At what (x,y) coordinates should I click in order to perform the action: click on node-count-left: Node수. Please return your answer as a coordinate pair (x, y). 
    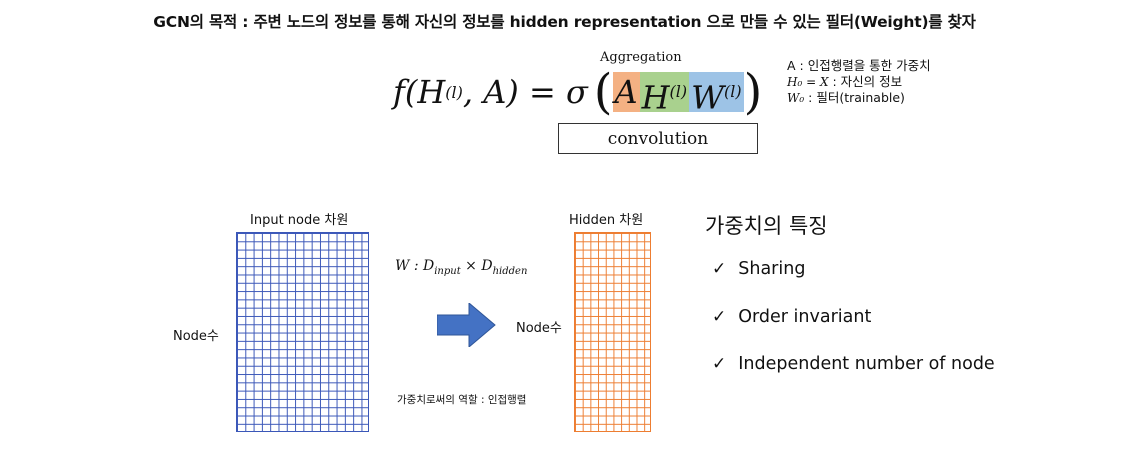
    Looking at the image, I should click on (196, 336).